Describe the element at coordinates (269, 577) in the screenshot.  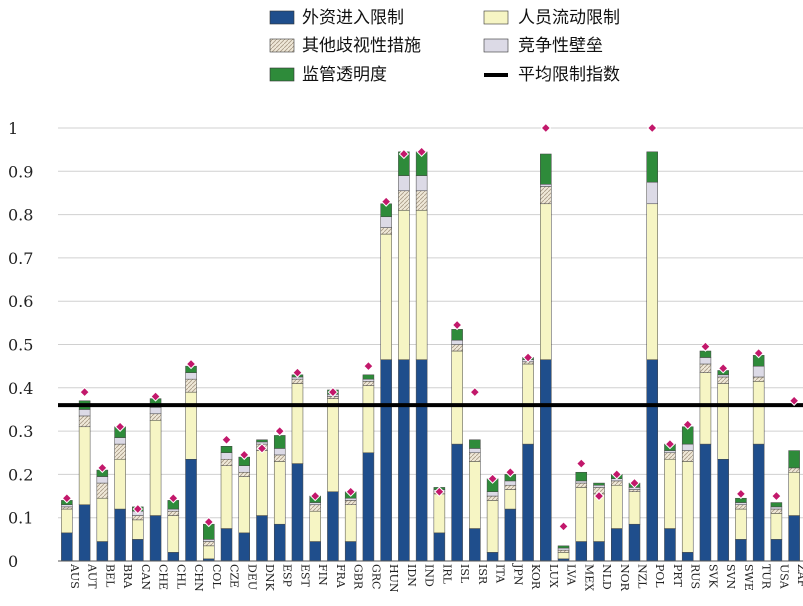
I see `x-tick-label-dnk: DNK` at that location.